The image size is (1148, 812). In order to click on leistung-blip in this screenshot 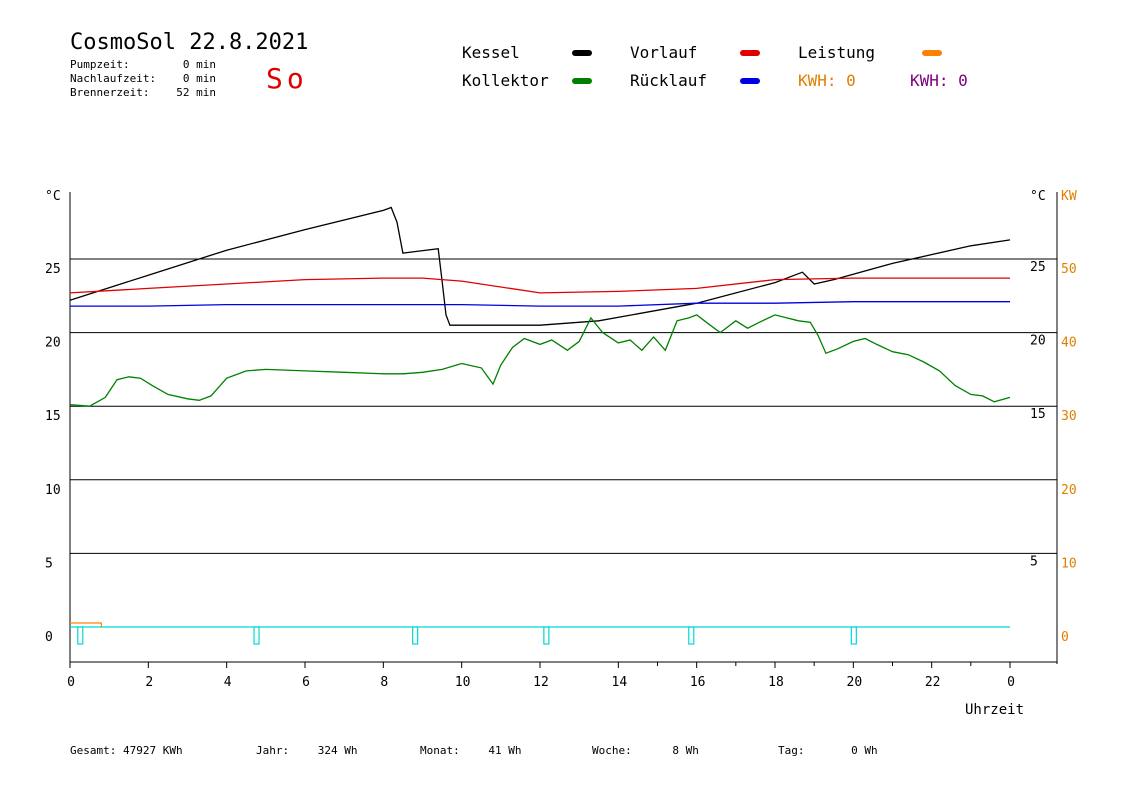, I will do `click(86, 624)`.